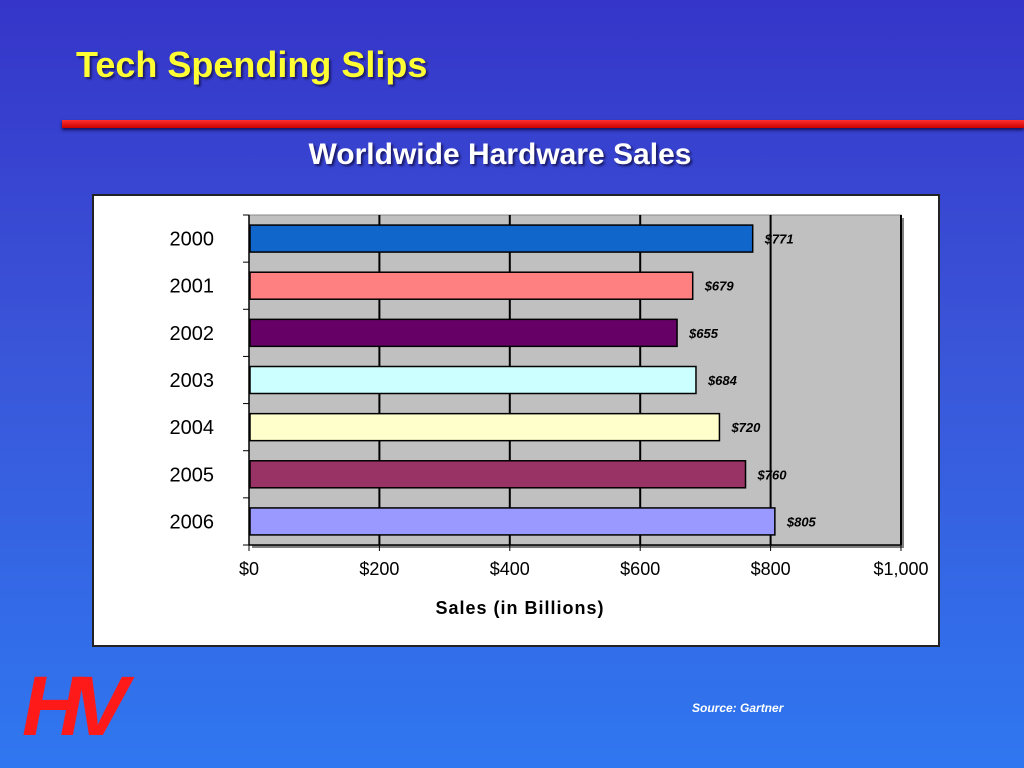 The width and height of the screenshot is (1024, 768). I want to click on slide-title: Tech Spending Slips, so click(252, 64).